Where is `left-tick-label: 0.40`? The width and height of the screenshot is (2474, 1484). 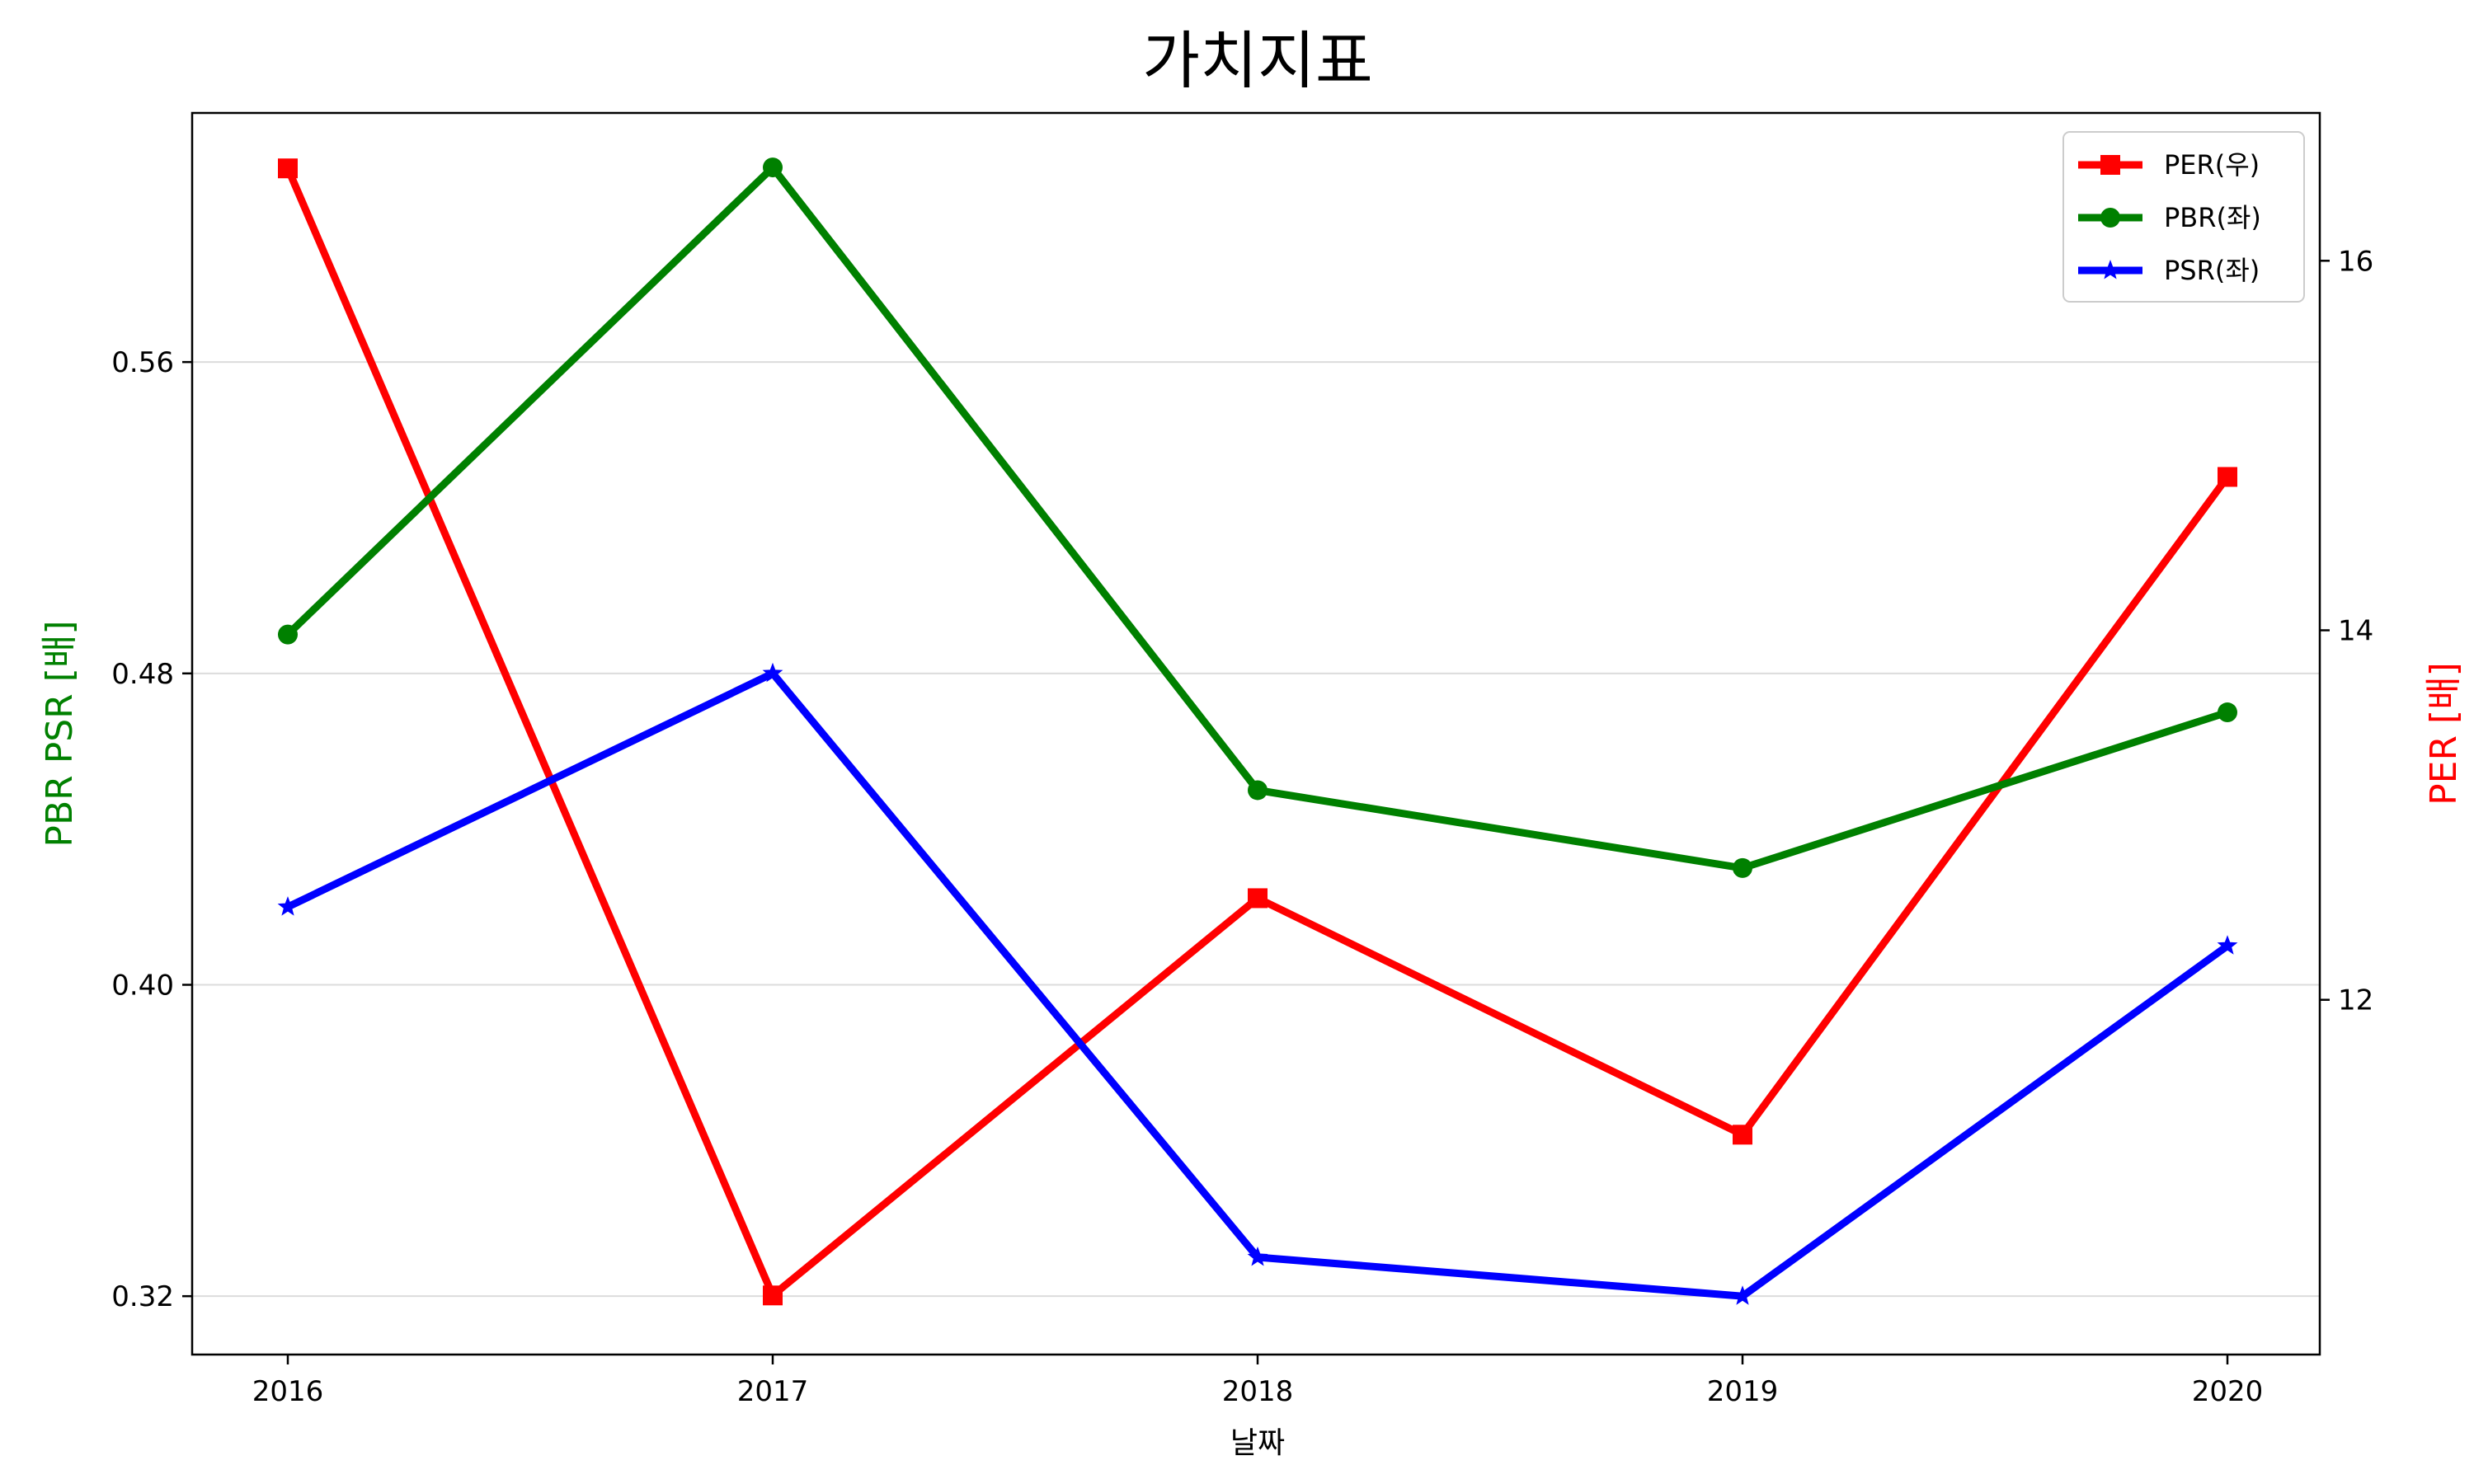 left-tick-label: 0.40 is located at coordinates (142, 986).